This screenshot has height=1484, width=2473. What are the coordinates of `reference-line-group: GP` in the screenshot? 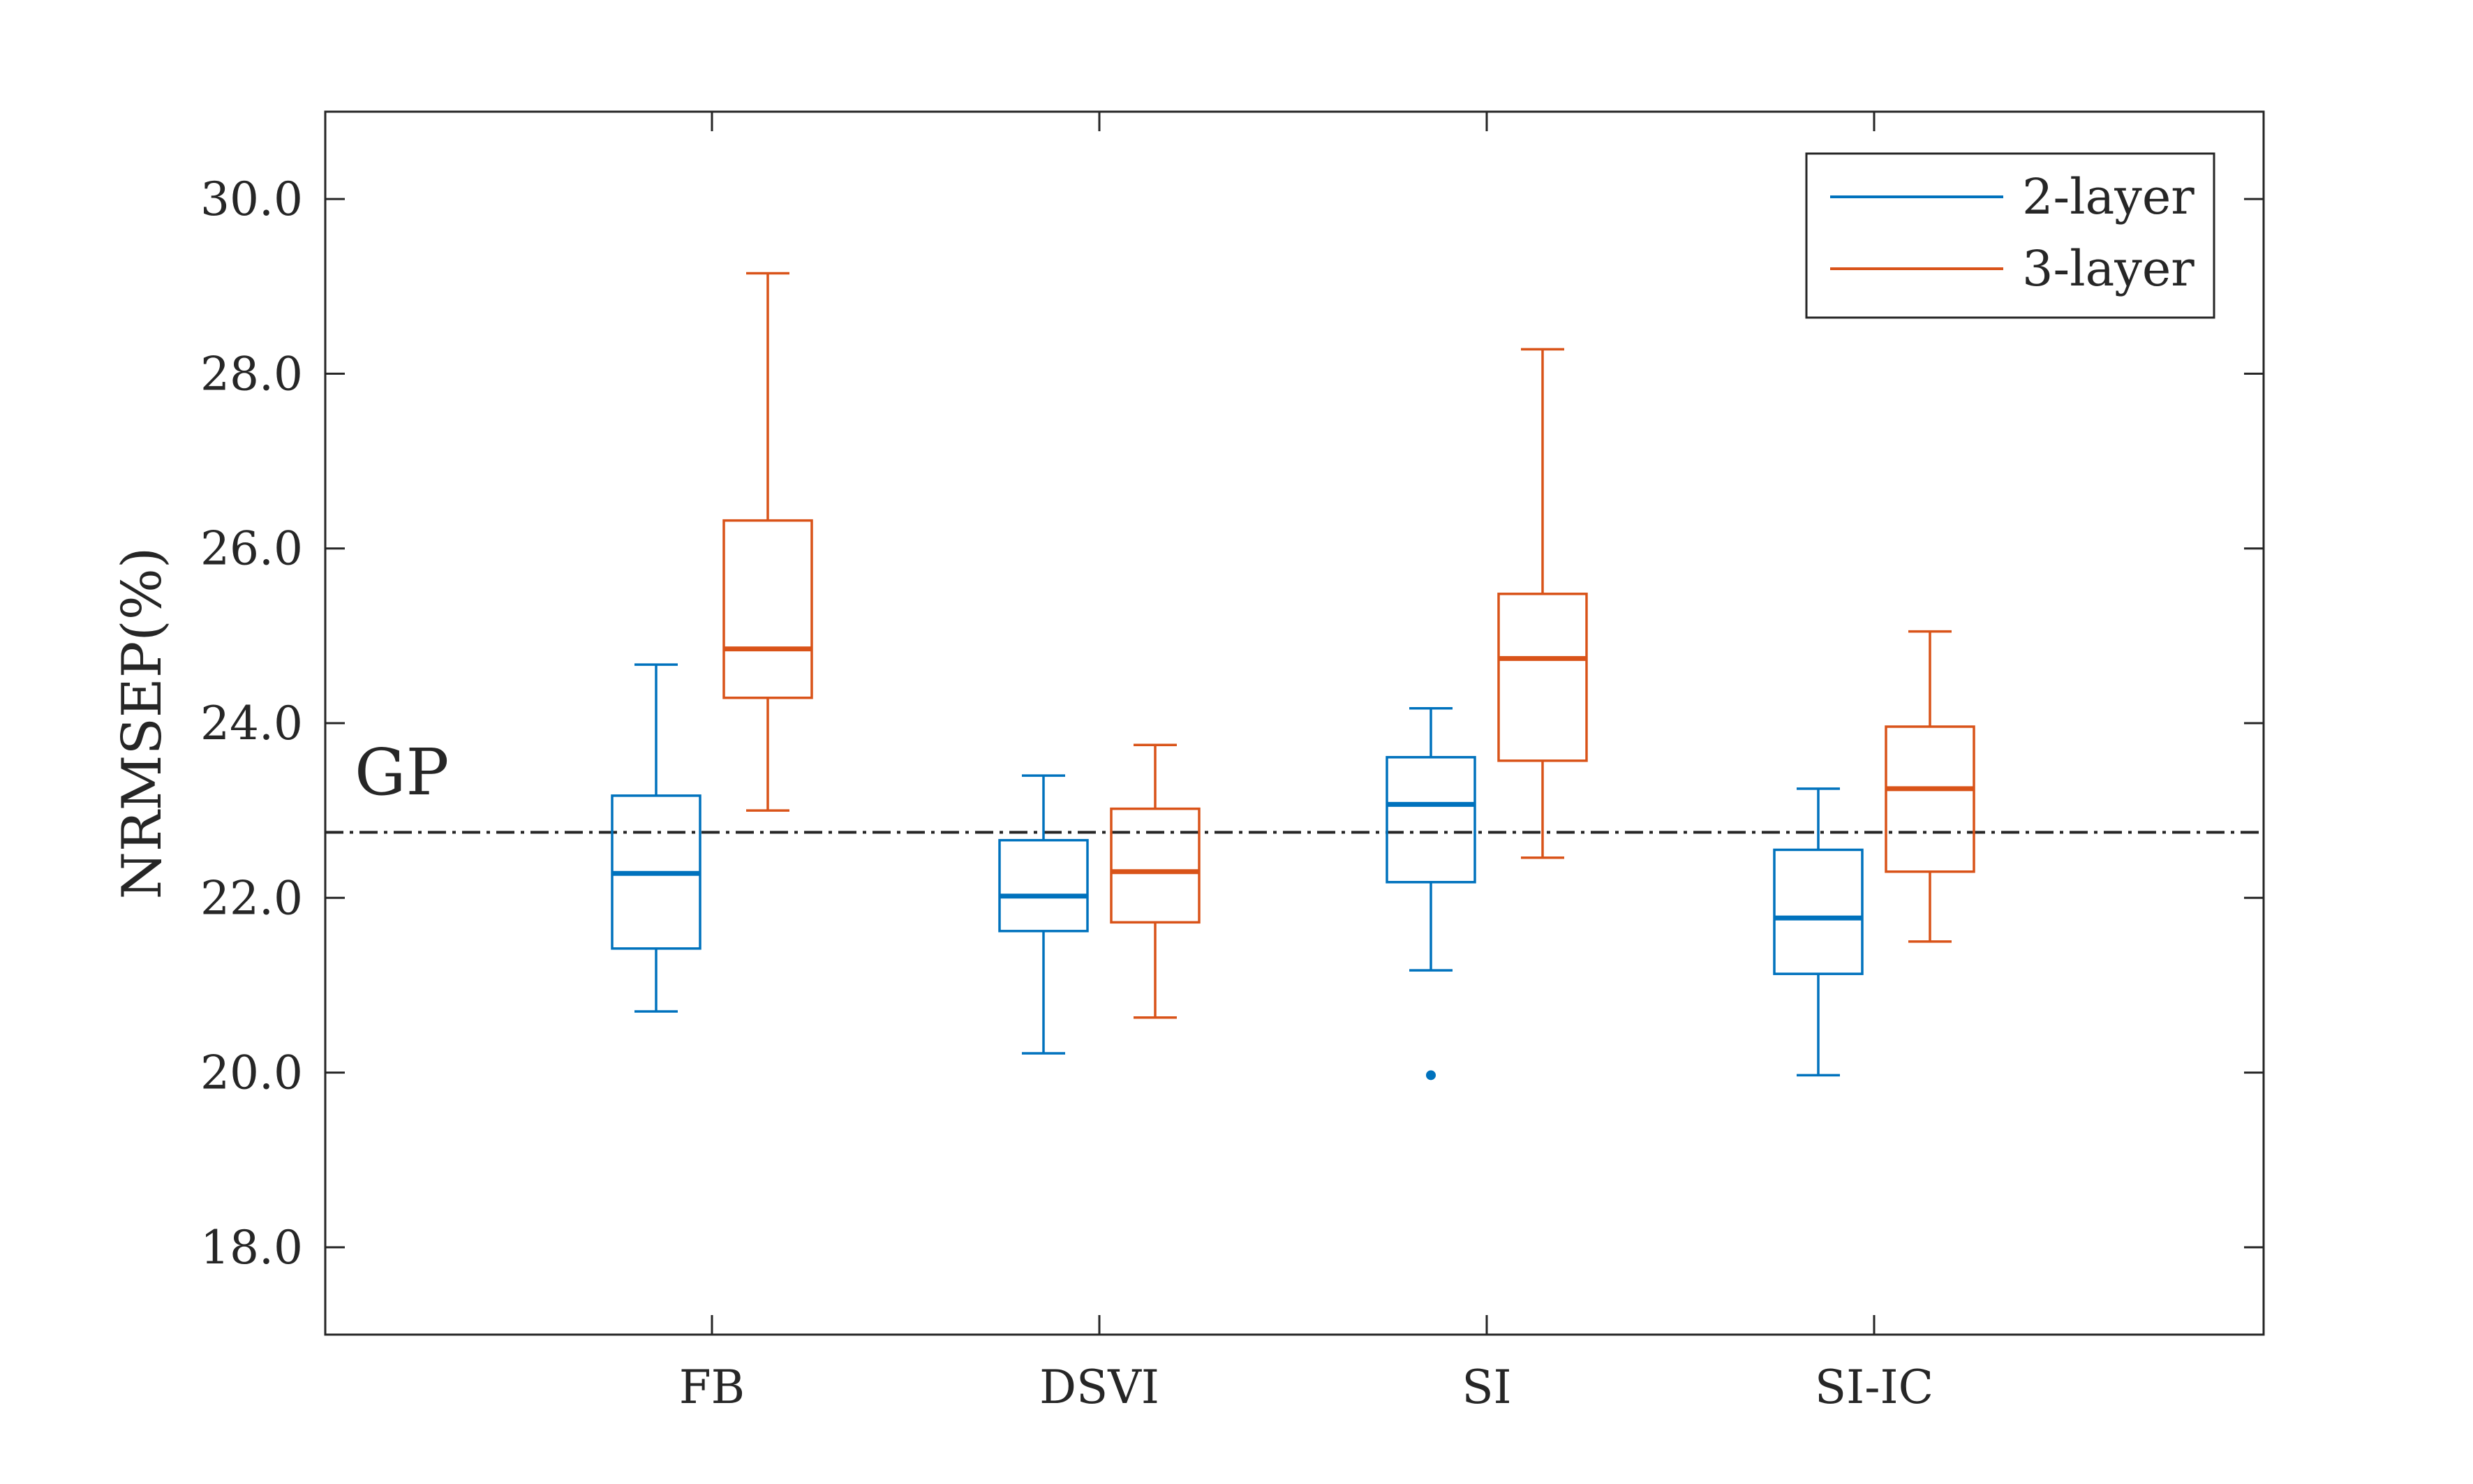 It's located at (1294, 784).